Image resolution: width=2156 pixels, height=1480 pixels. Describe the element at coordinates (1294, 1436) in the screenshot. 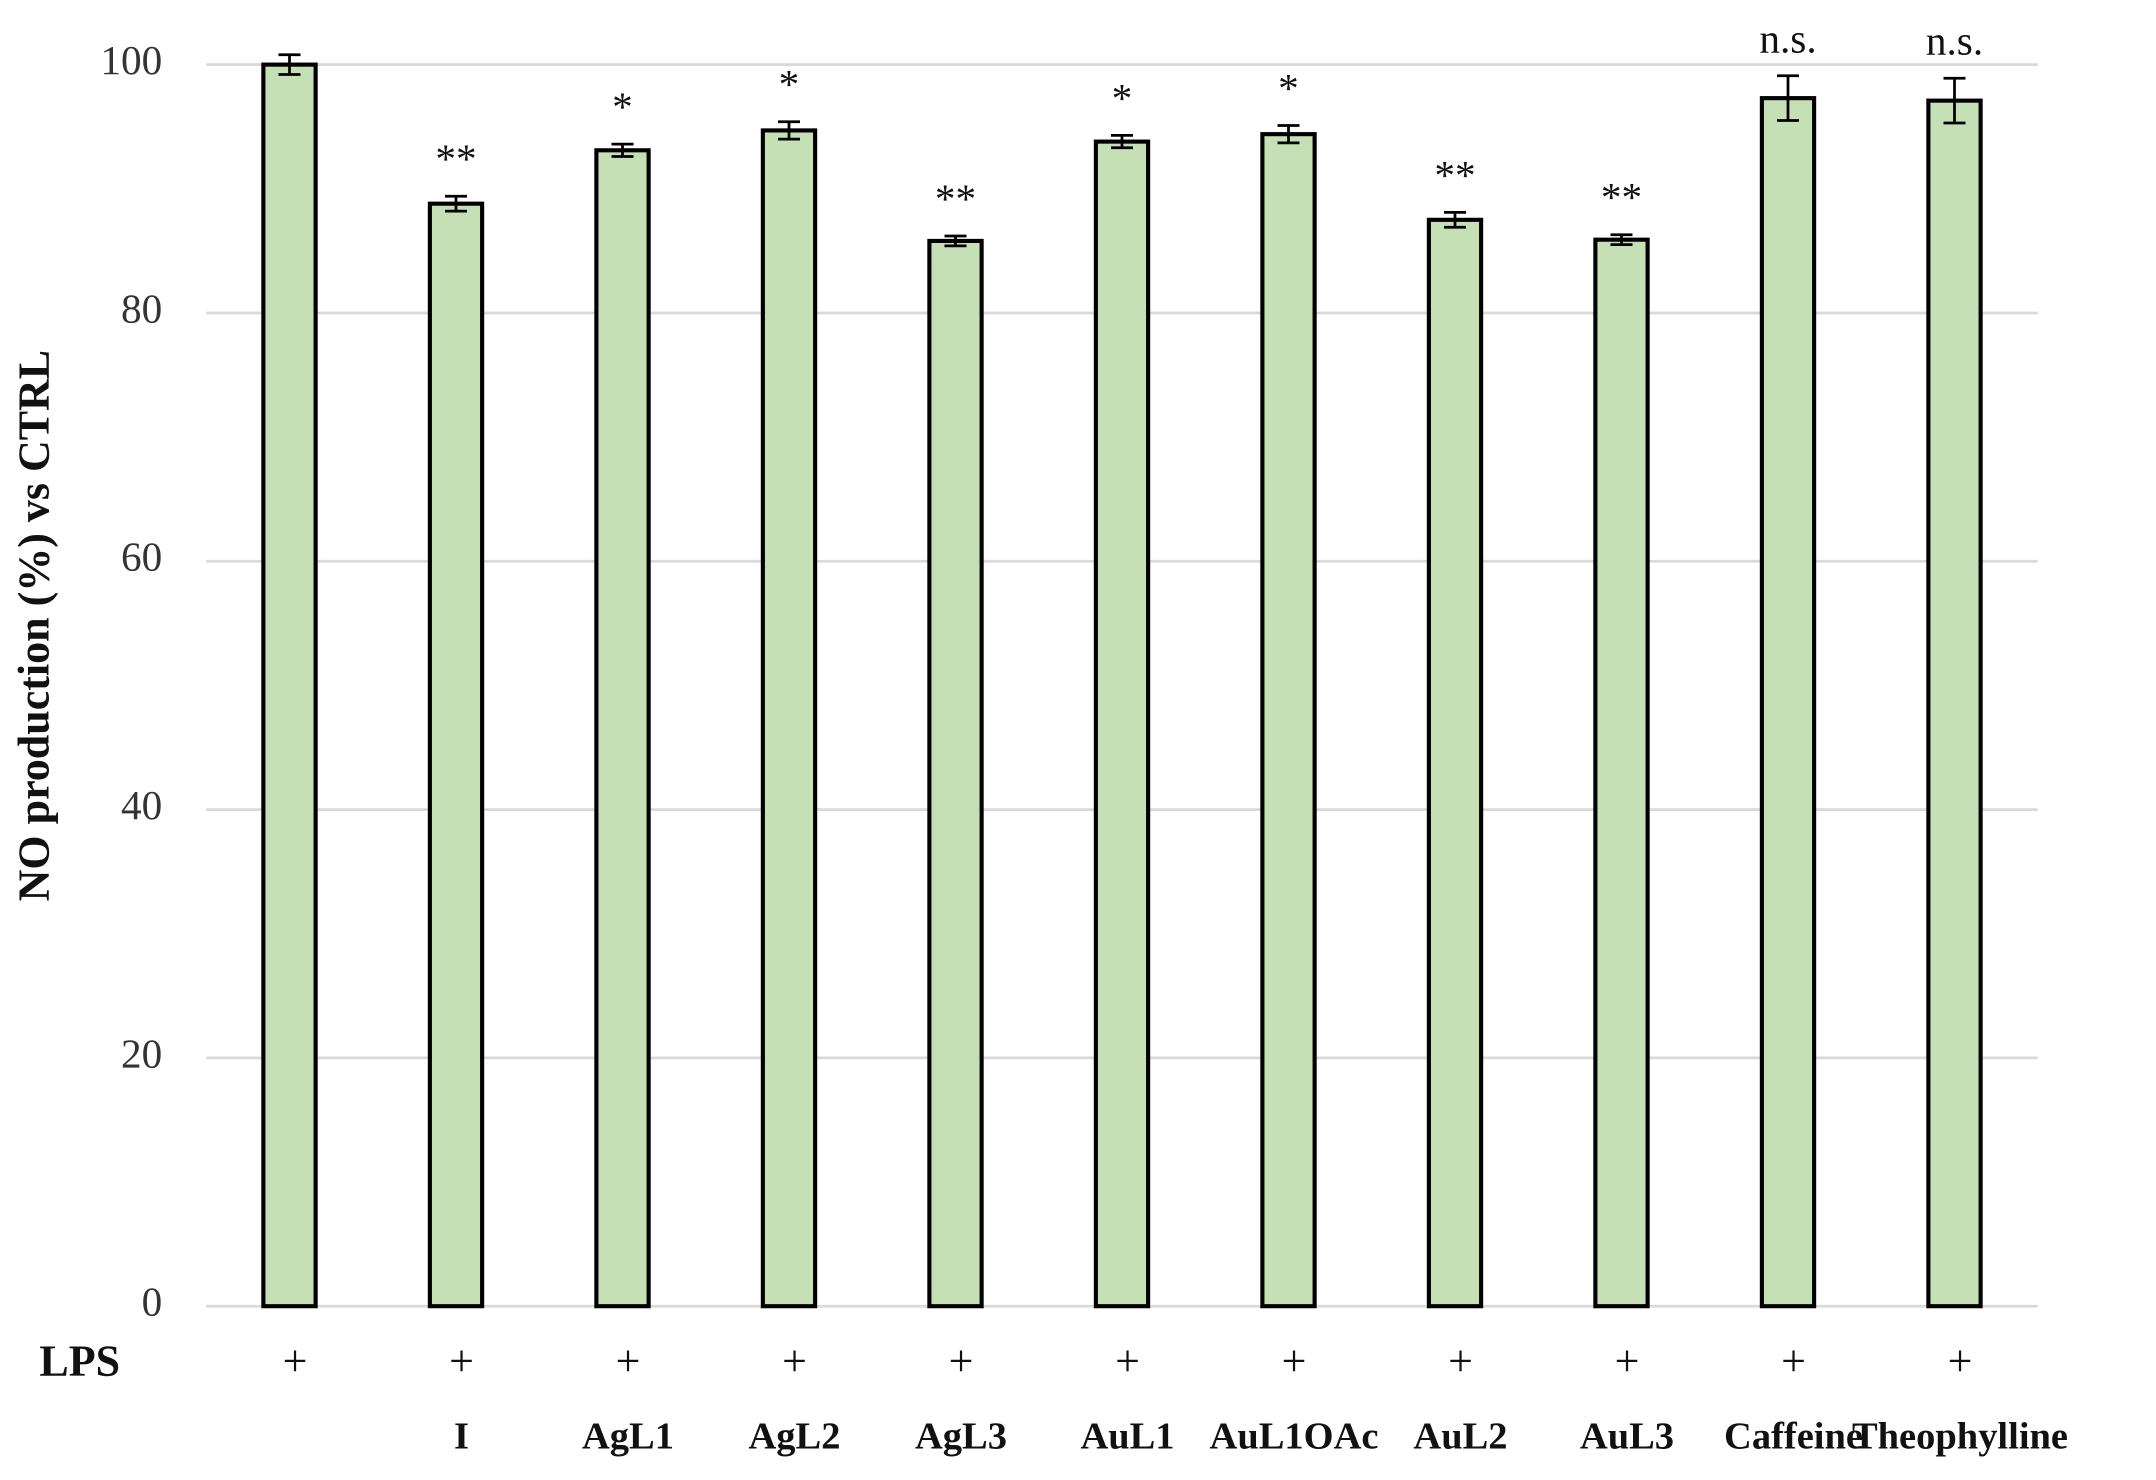

I see `x-tick-label: AuL1OAc` at that location.